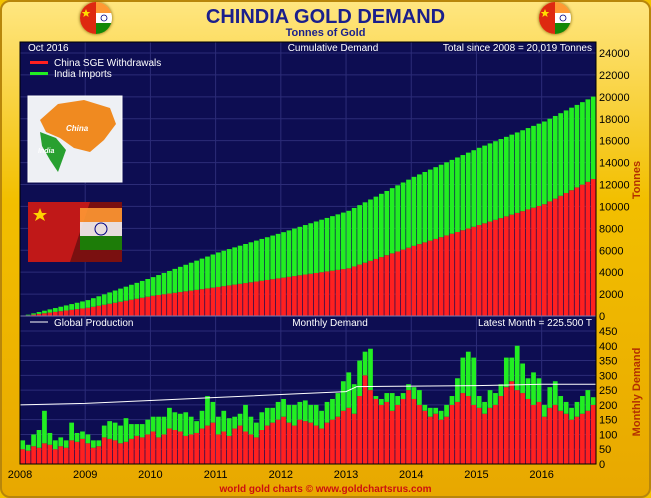 This screenshot has height=498, width=651. What do you see at coordinates (411, 475) in the screenshot?
I see `x-tick-label: 2014` at bounding box center [411, 475].